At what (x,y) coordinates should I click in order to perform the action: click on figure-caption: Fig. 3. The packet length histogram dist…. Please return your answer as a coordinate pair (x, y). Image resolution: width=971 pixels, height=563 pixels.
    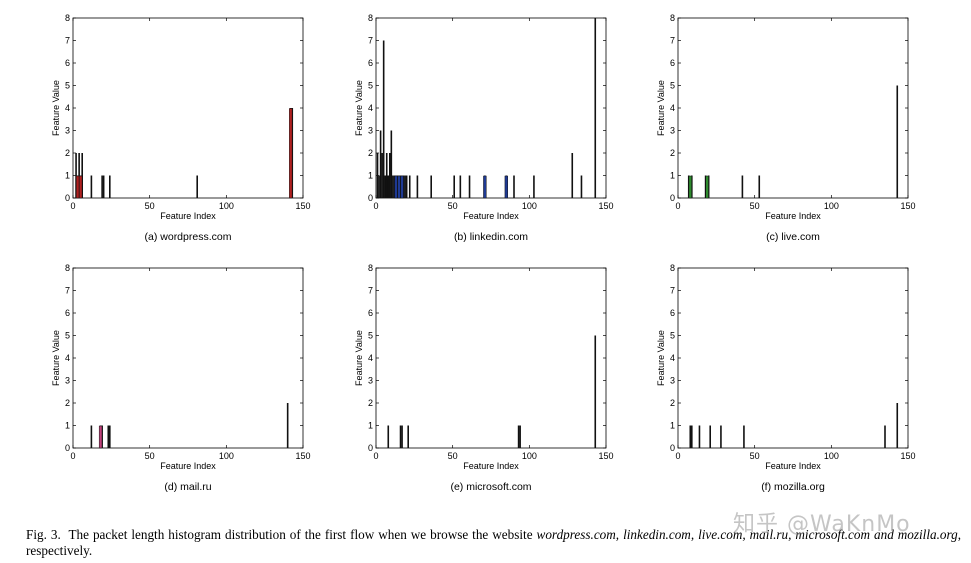
    Looking at the image, I should click on (493, 543).